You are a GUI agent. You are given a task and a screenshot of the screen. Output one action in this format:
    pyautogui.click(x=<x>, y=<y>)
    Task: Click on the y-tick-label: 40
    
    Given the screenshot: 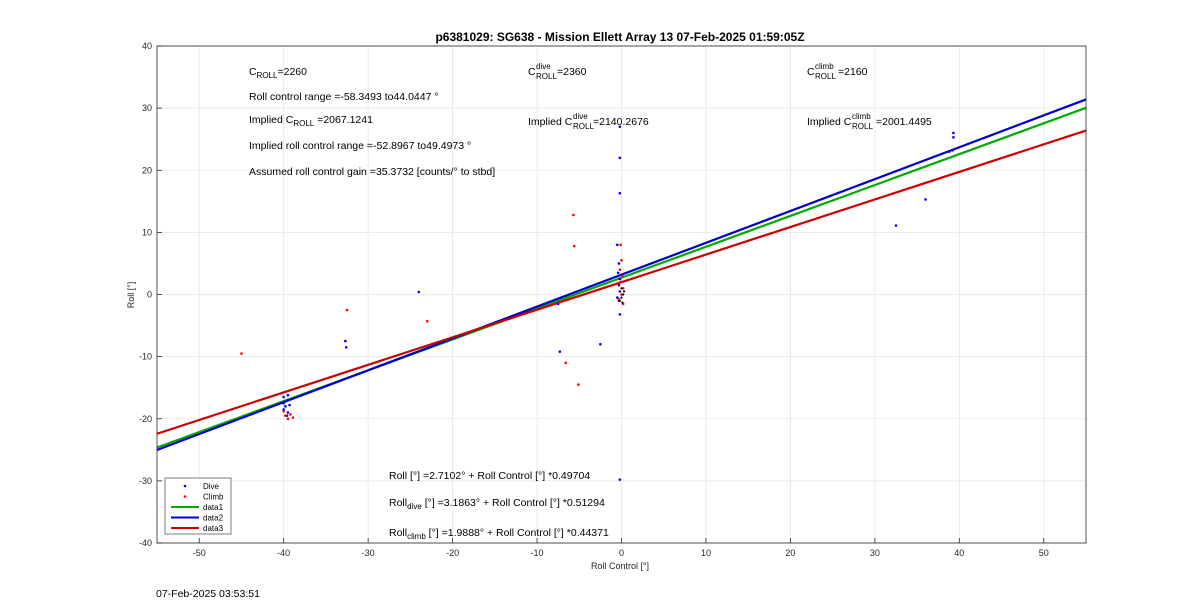 What is the action you would take?
    pyautogui.click(x=147, y=46)
    